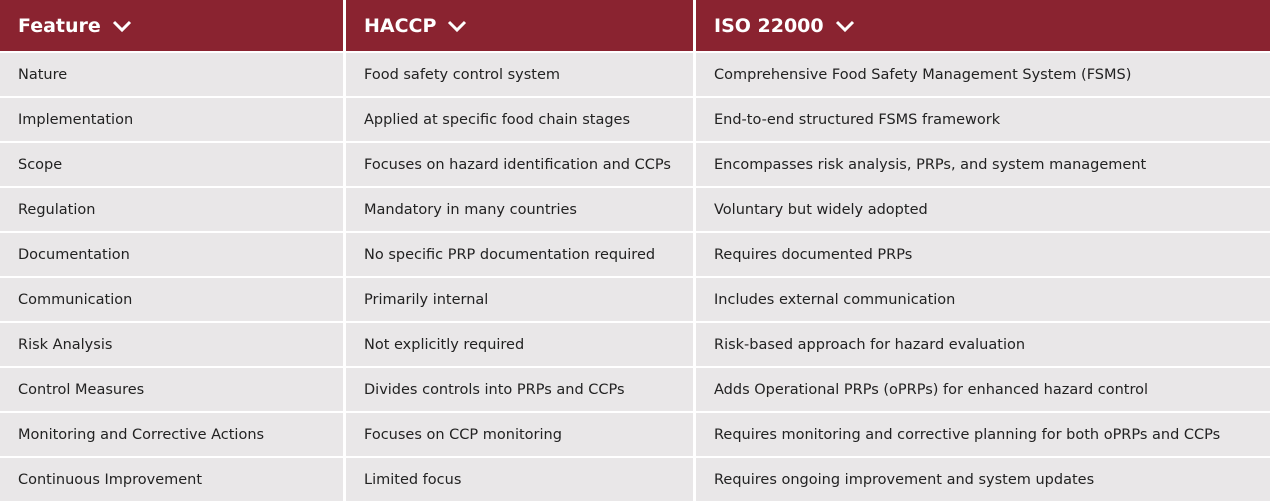 Image resolution: width=1270 pixels, height=503 pixels. Describe the element at coordinates (983, 25) in the screenshot. I see `header-cell: ISO 22000` at that location.